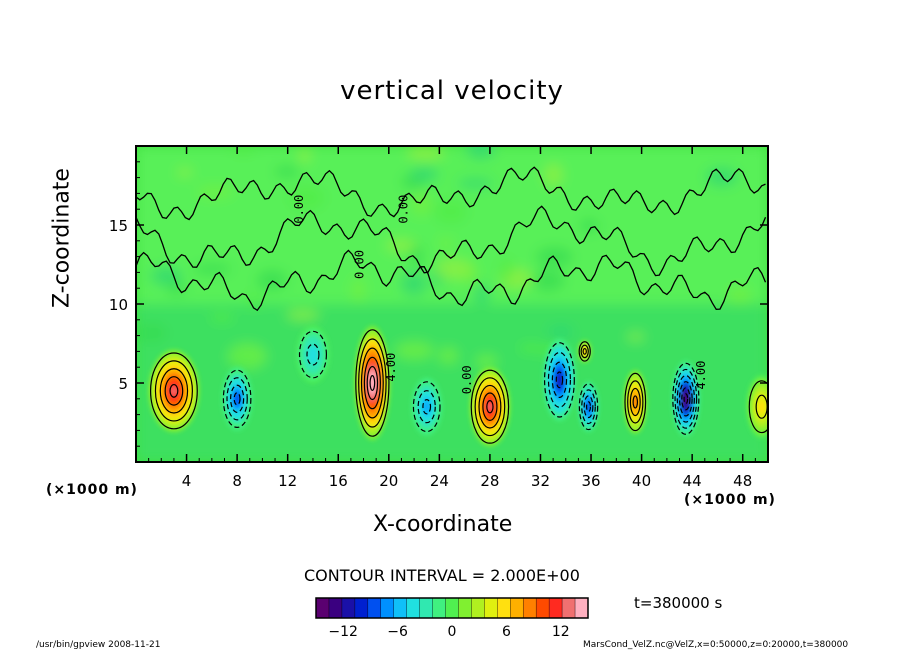 Image resolution: width=904 pixels, height=654 pixels. Describe the element at coordinates (442, 575) in the screenshot. I see `contour-interval: CONTOUR INTERVAL = 2.000E+00` at that location.